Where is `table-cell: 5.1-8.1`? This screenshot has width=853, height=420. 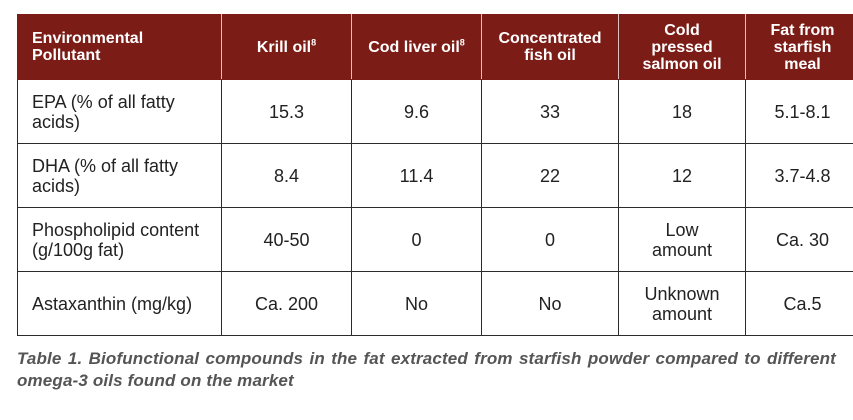
table-cell: 5.1-8.1 is located at coordinates (799, 111).